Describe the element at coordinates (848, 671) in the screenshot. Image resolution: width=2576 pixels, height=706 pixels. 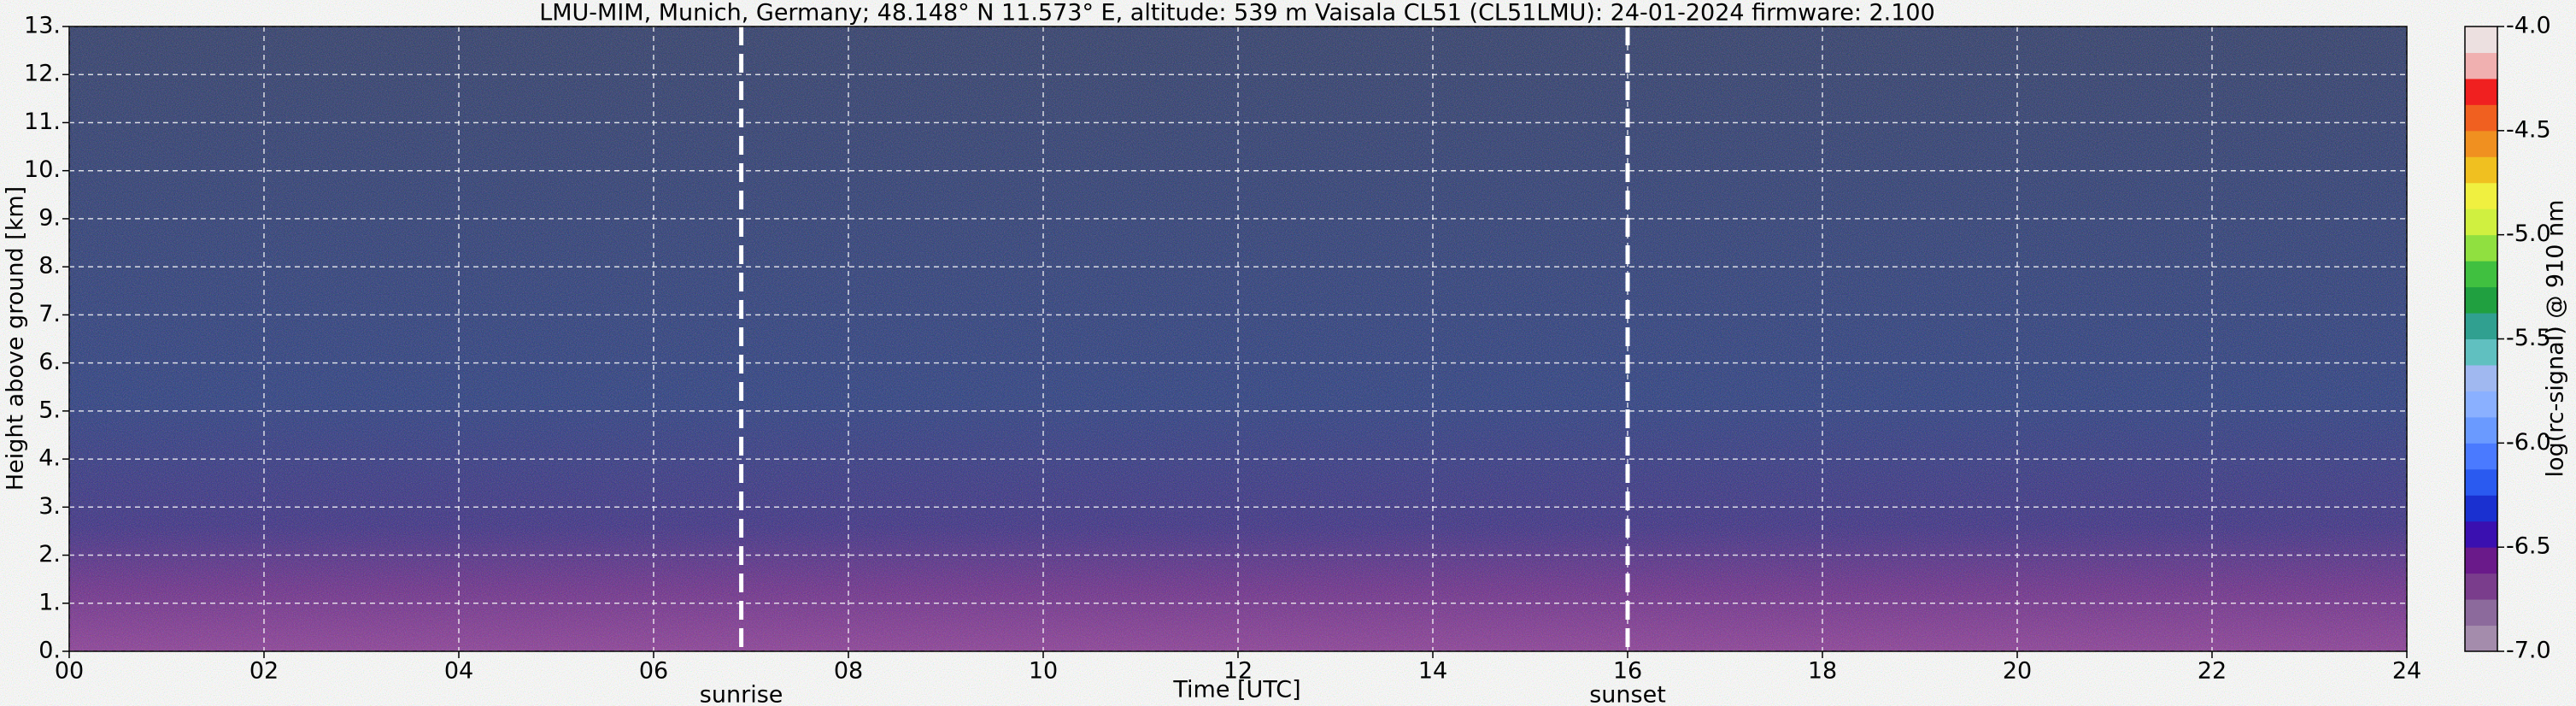
I see `x-tick-label: 08` at that location.